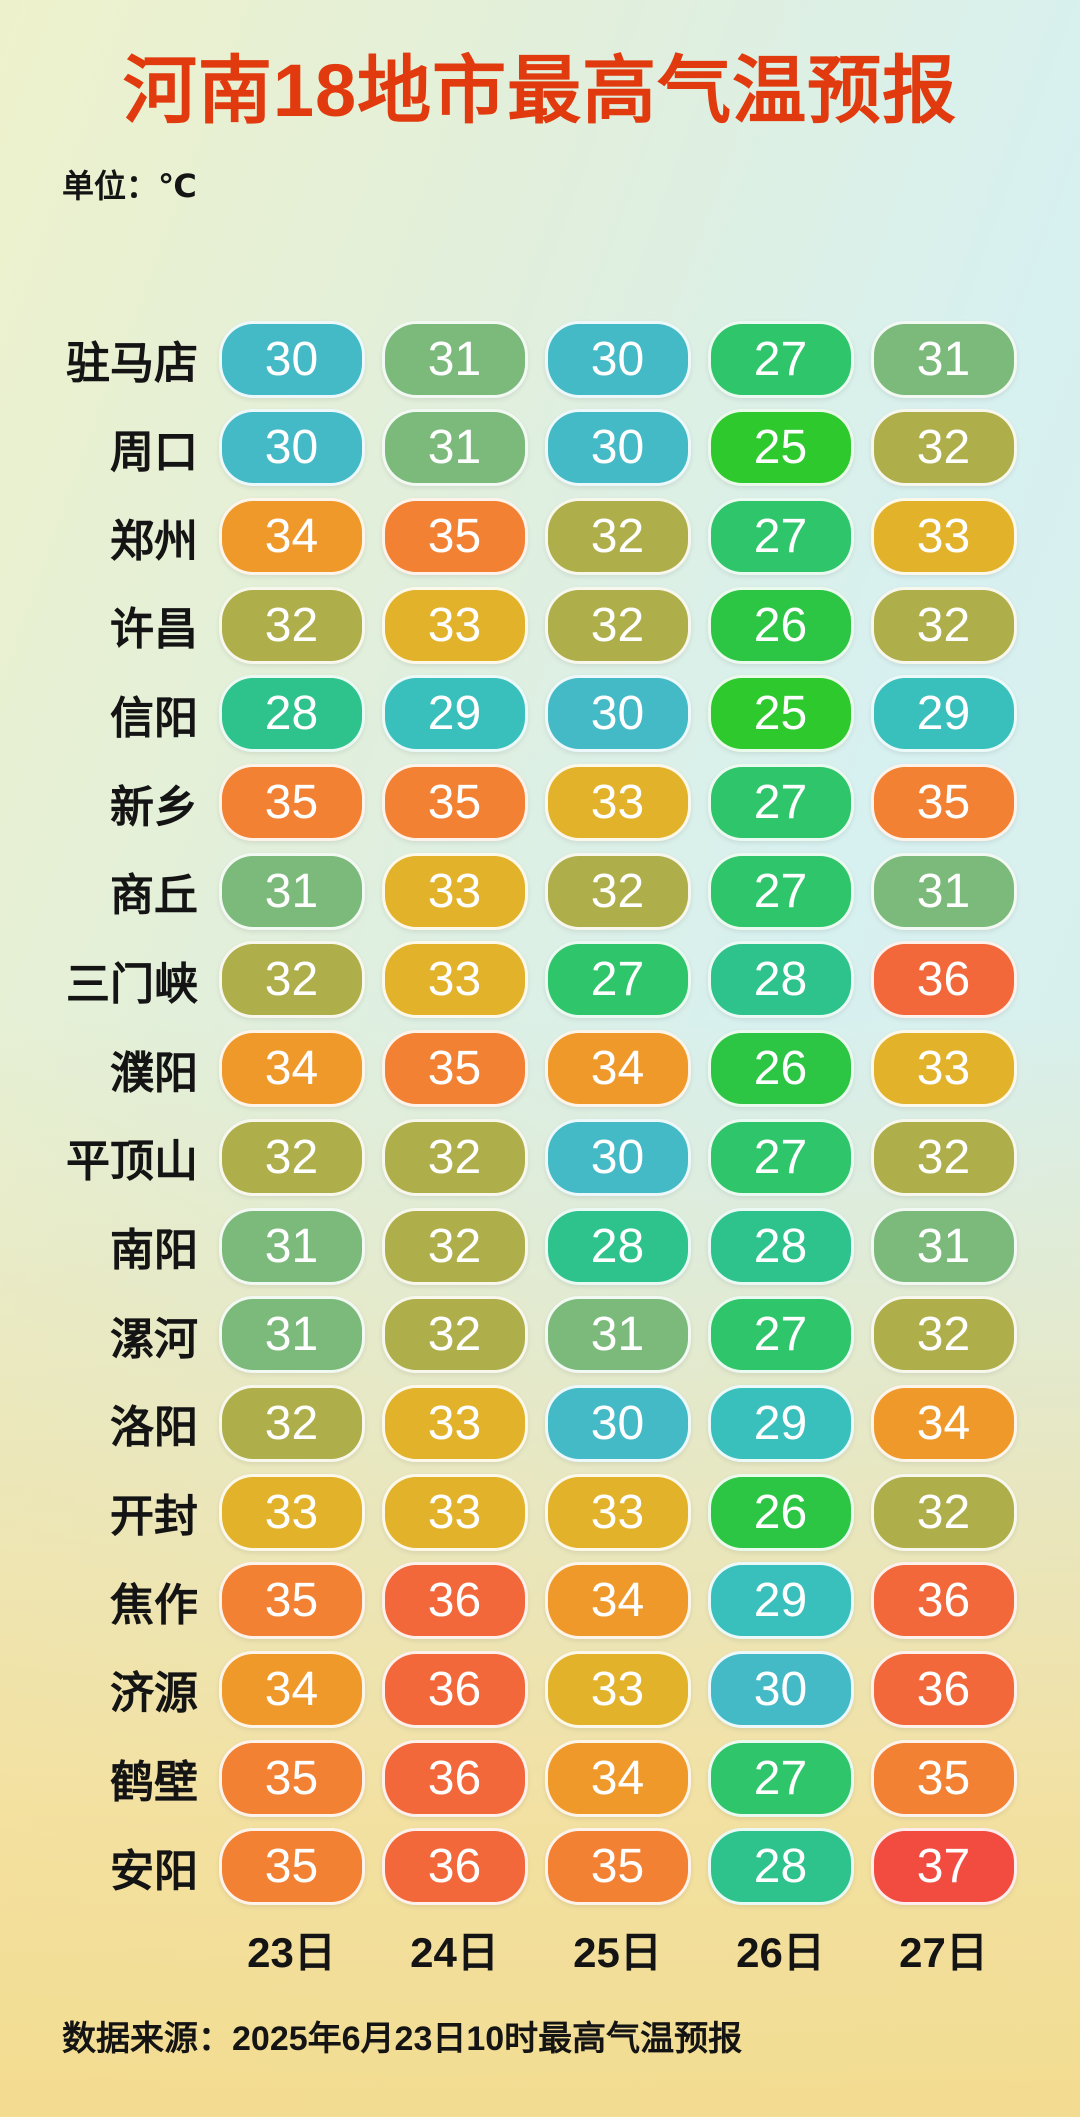  I want to click on city-label: 鹤壁, so click(154, 1783).